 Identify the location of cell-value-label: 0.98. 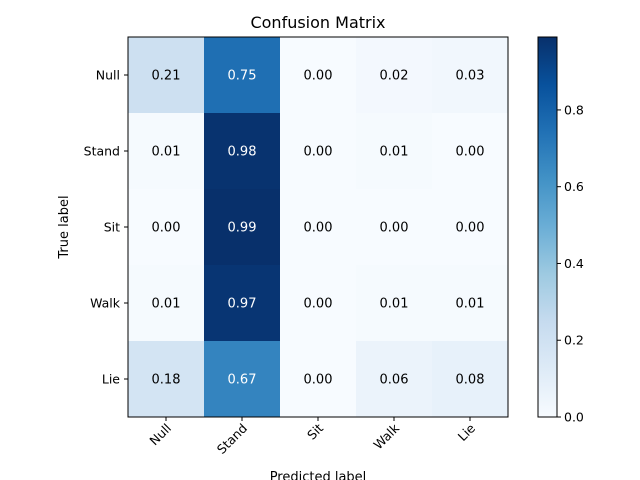
(242, 152).